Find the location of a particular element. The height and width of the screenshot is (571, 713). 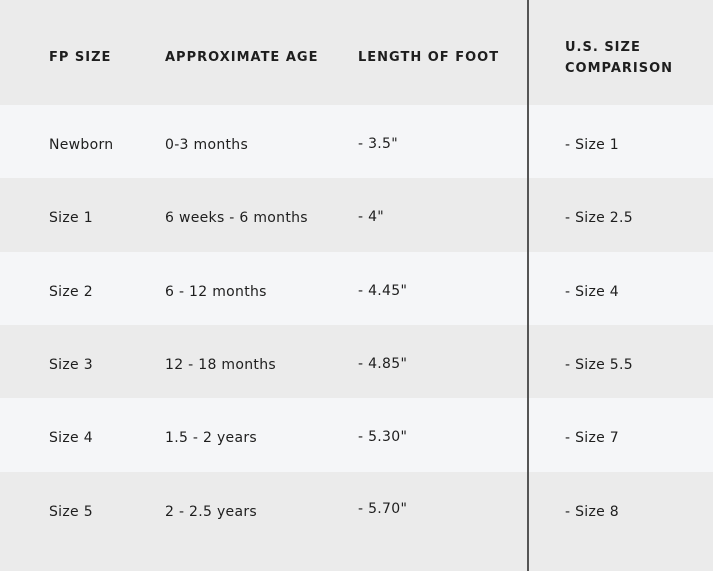

cell-us-size: - Size 7 is located at coordinates (592, 438).